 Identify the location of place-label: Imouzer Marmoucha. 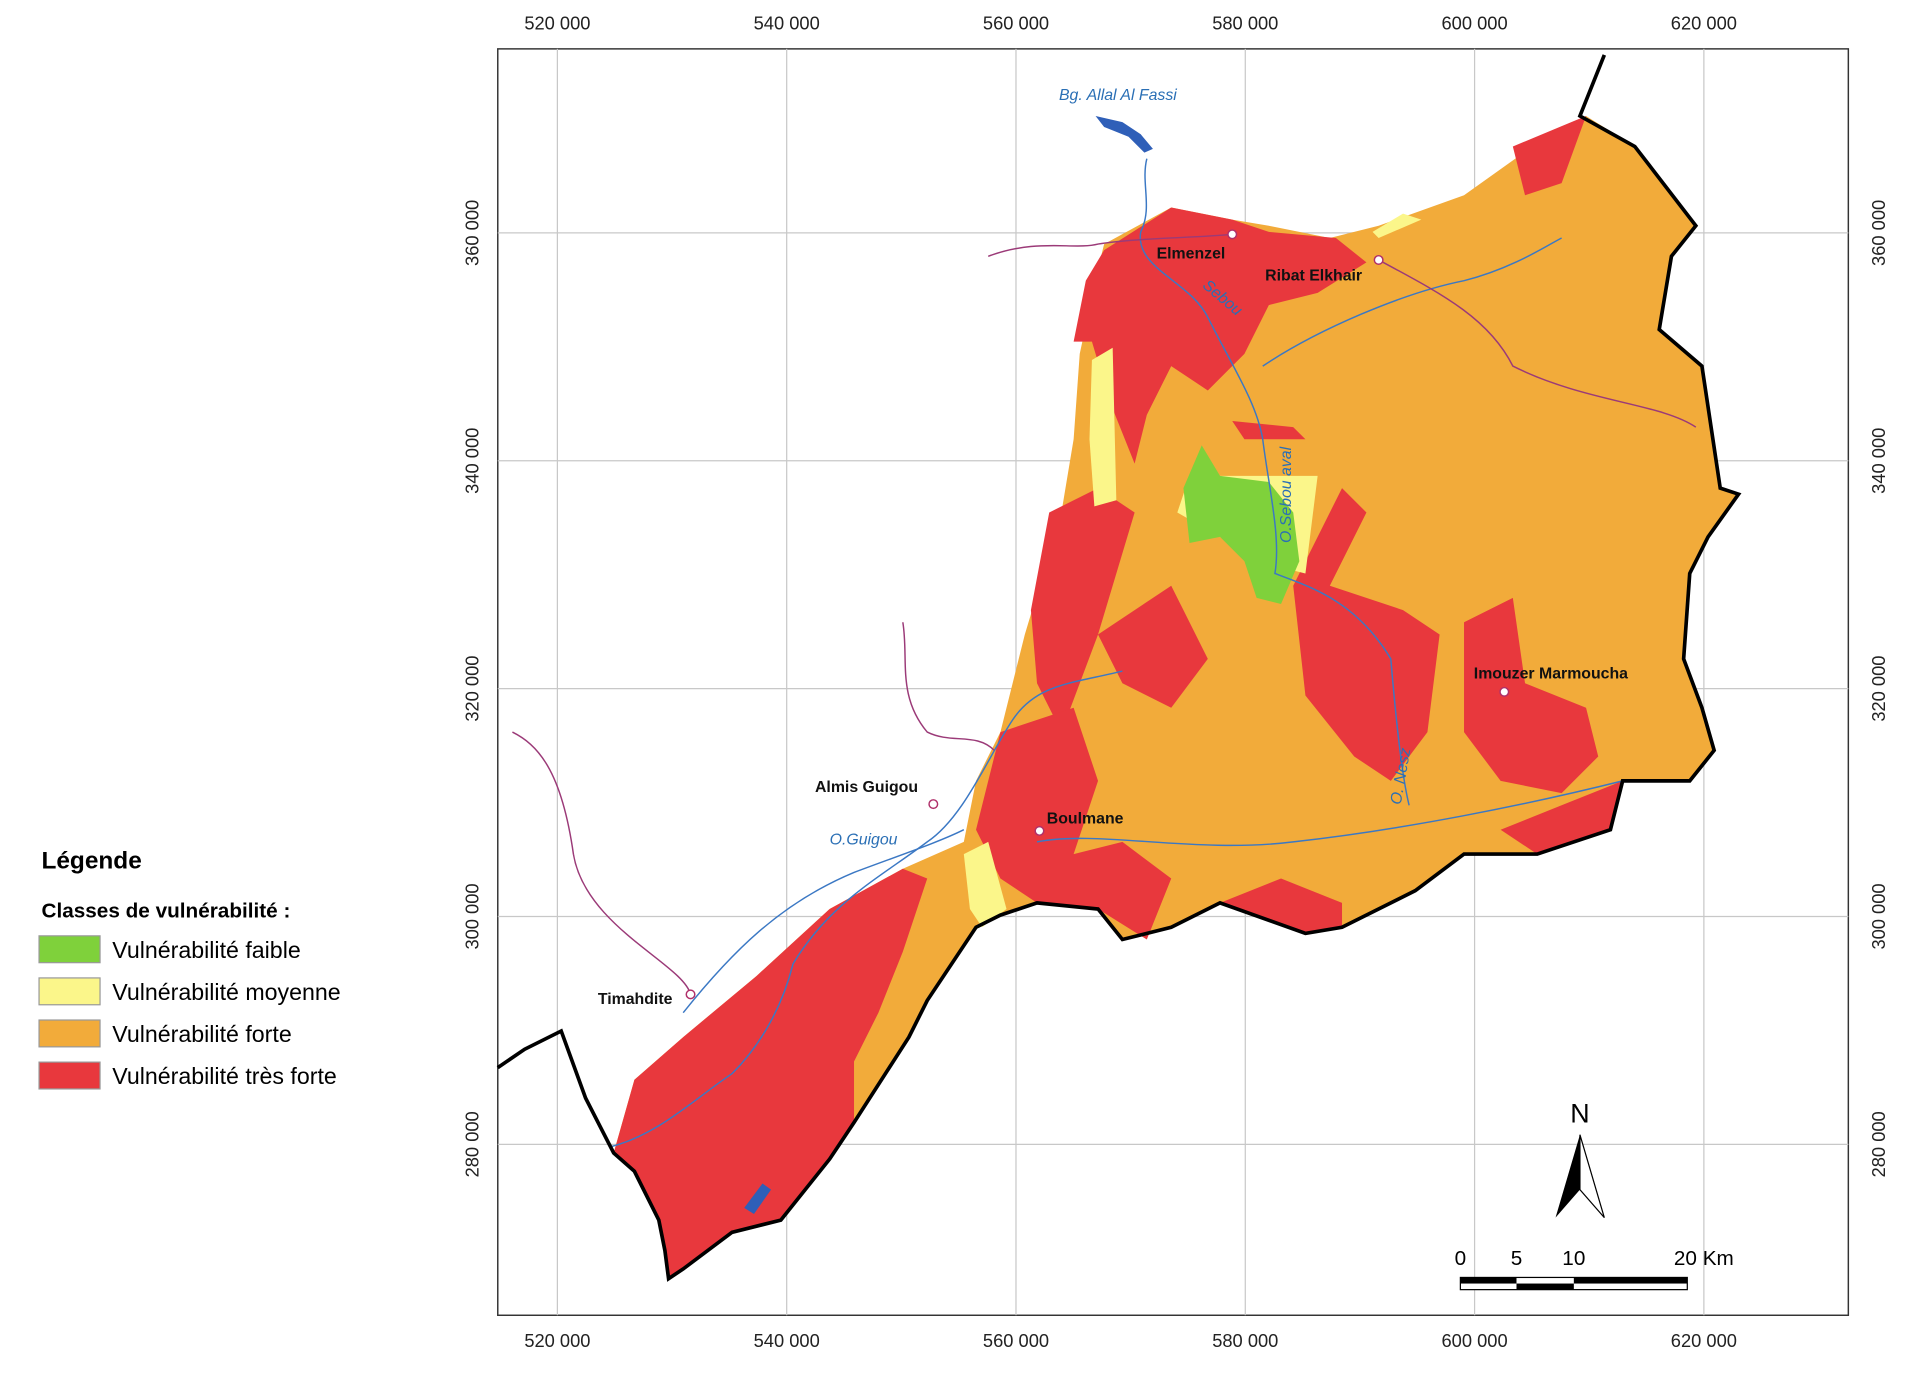
(1551, 673).